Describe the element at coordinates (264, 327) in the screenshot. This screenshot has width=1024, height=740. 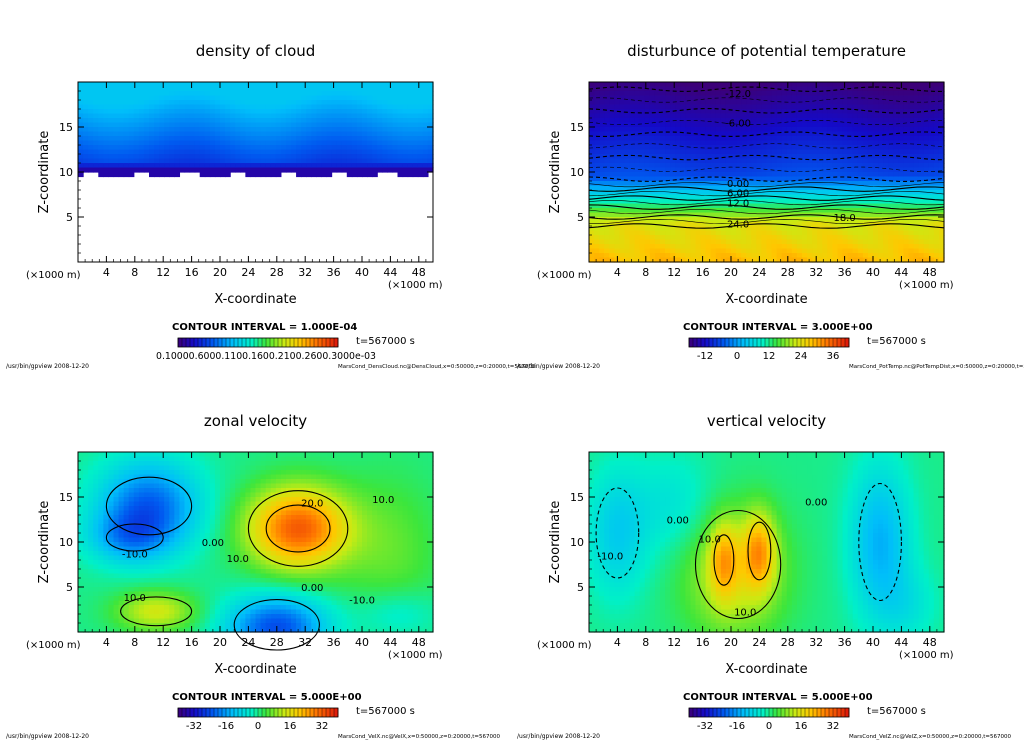
I see `contour-interval: CONTOUR INTERVAL = 1.000E-04` at that location.